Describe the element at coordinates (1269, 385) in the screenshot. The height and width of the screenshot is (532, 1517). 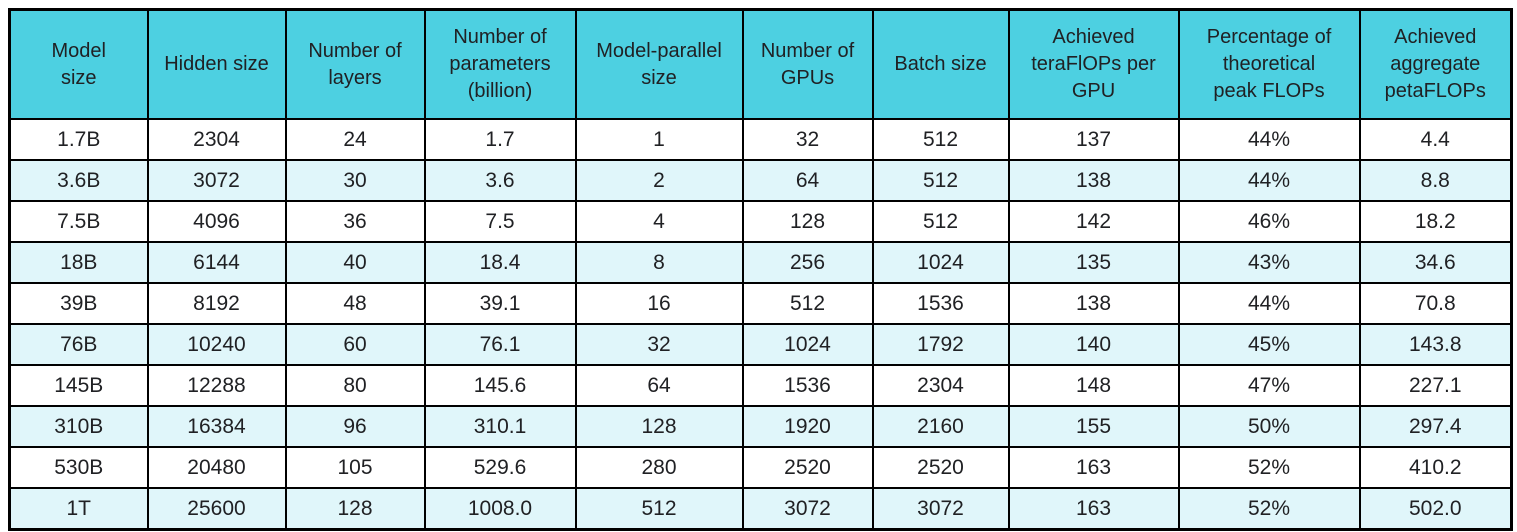
I see `table-cell: 47%` at that location.